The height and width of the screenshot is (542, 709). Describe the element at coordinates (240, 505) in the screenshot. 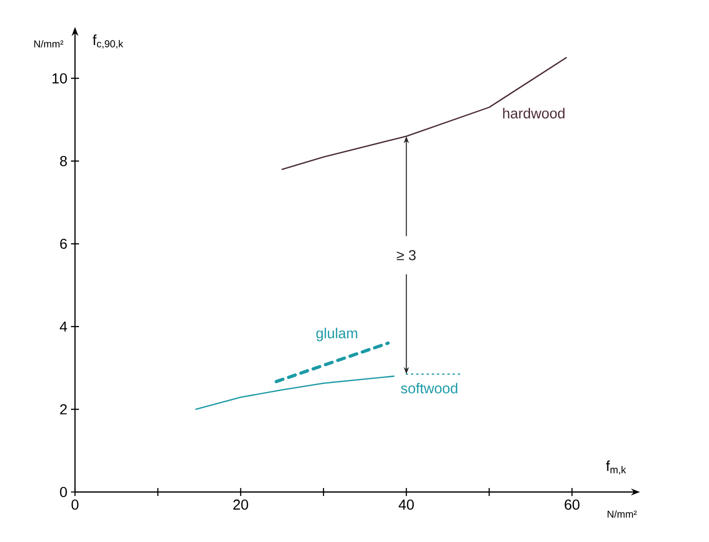

I see `x-tick-label: 20` at that location.